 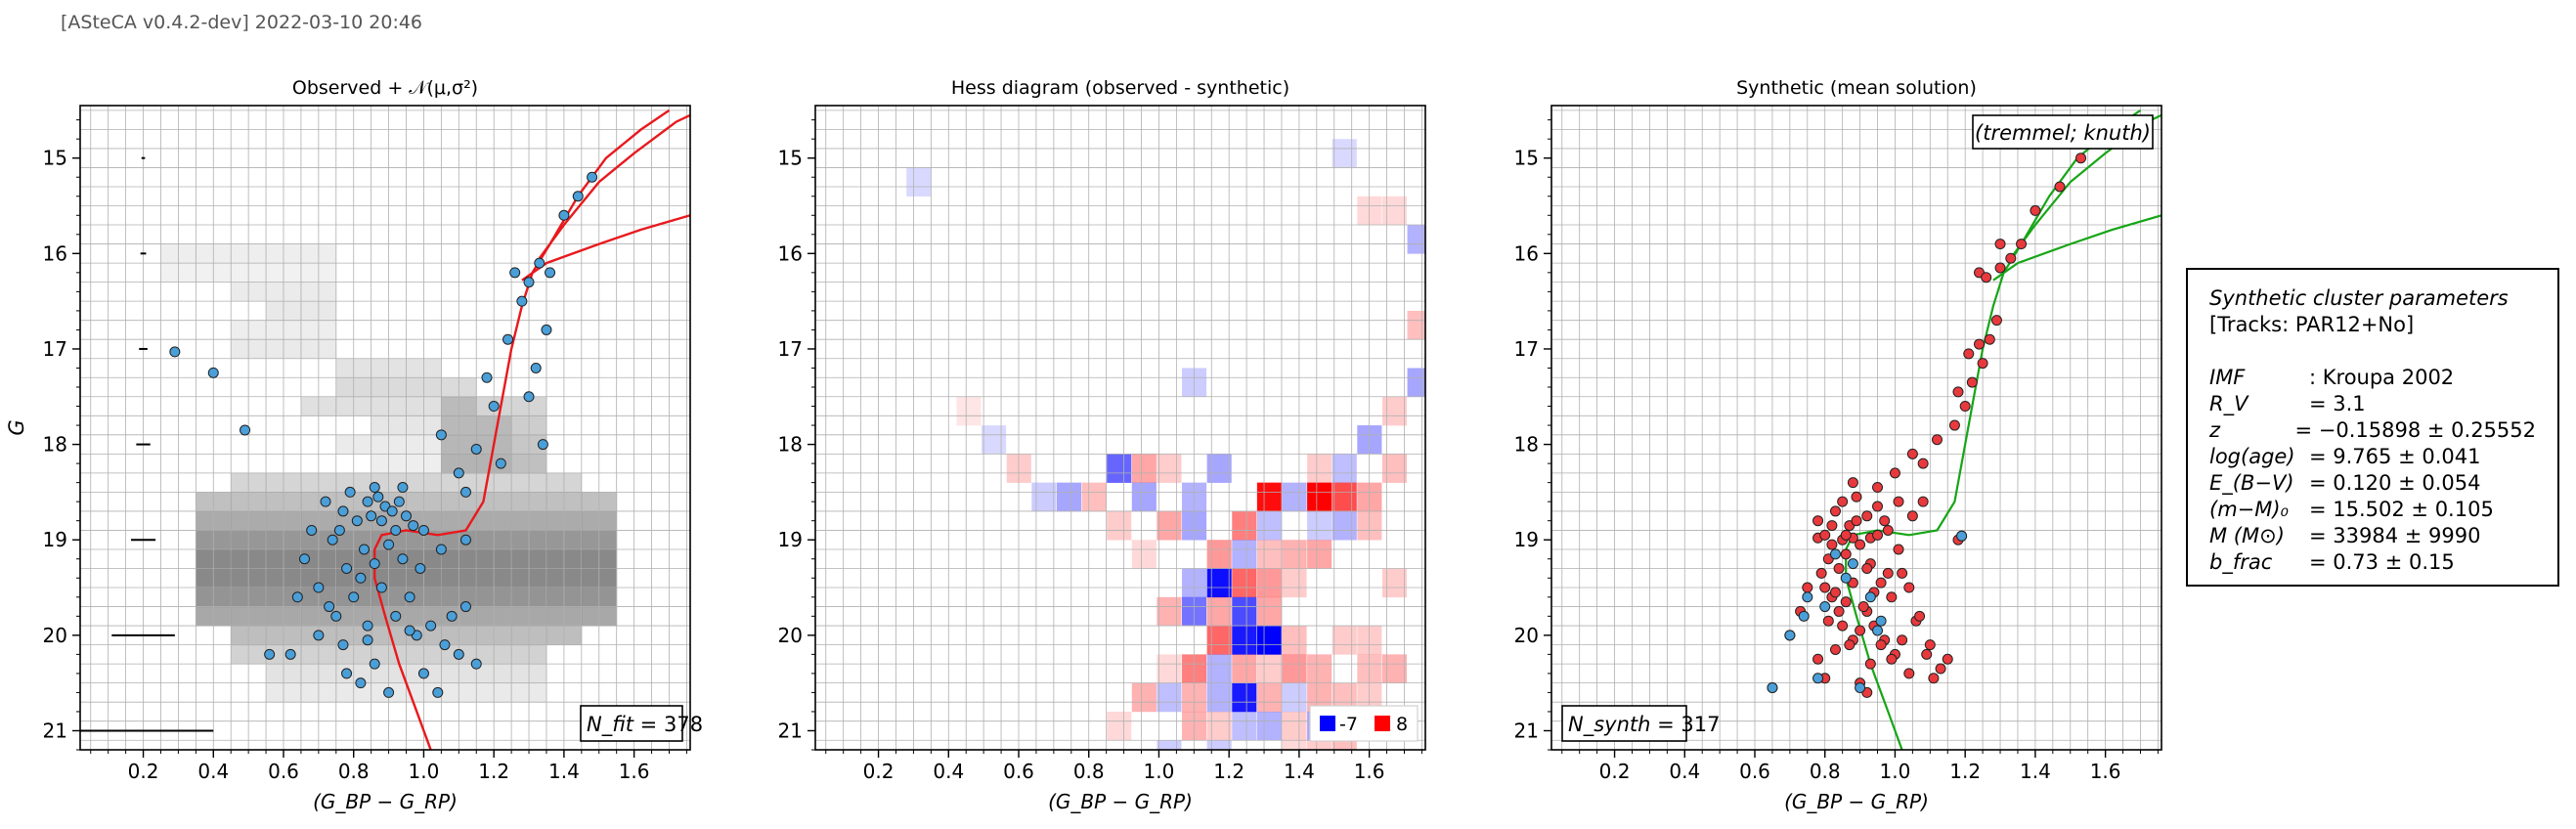 What do you see at coordinates (614, 186) in the screenshot?
I see `isochrone-upper` at bounding box center [614, 186].